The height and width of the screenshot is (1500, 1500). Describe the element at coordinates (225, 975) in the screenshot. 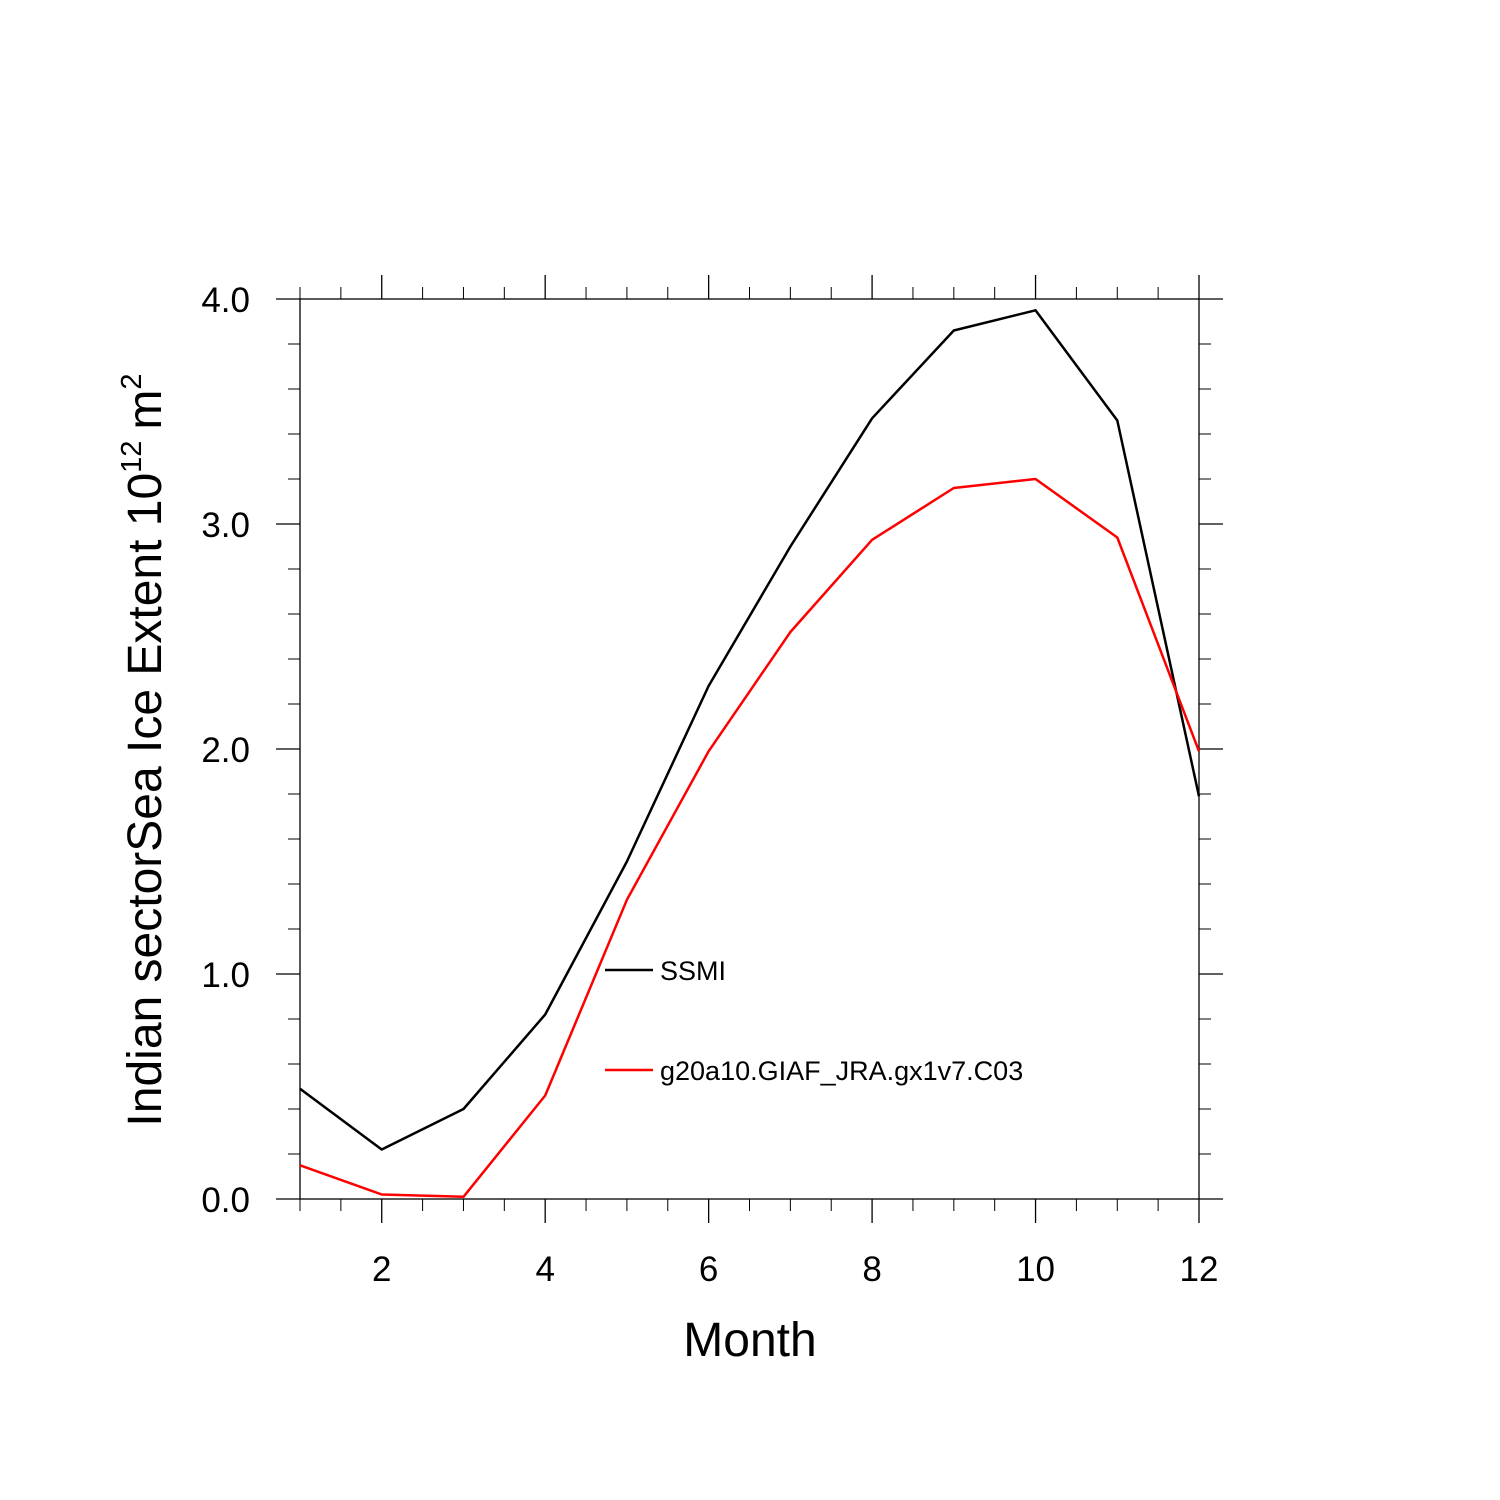

I see `y-tick-label: 1.0` at that location.